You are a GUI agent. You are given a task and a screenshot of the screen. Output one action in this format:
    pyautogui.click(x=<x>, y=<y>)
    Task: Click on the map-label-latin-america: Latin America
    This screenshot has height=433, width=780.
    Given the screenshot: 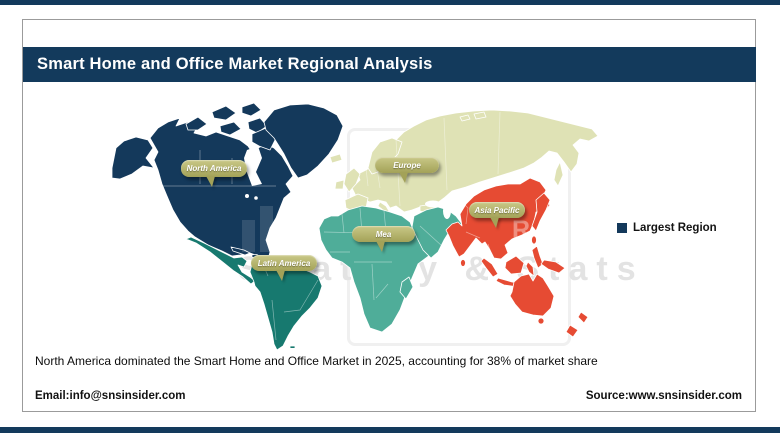 What is the action you would take?
    pyautogui.click(x=284, y=263)
    